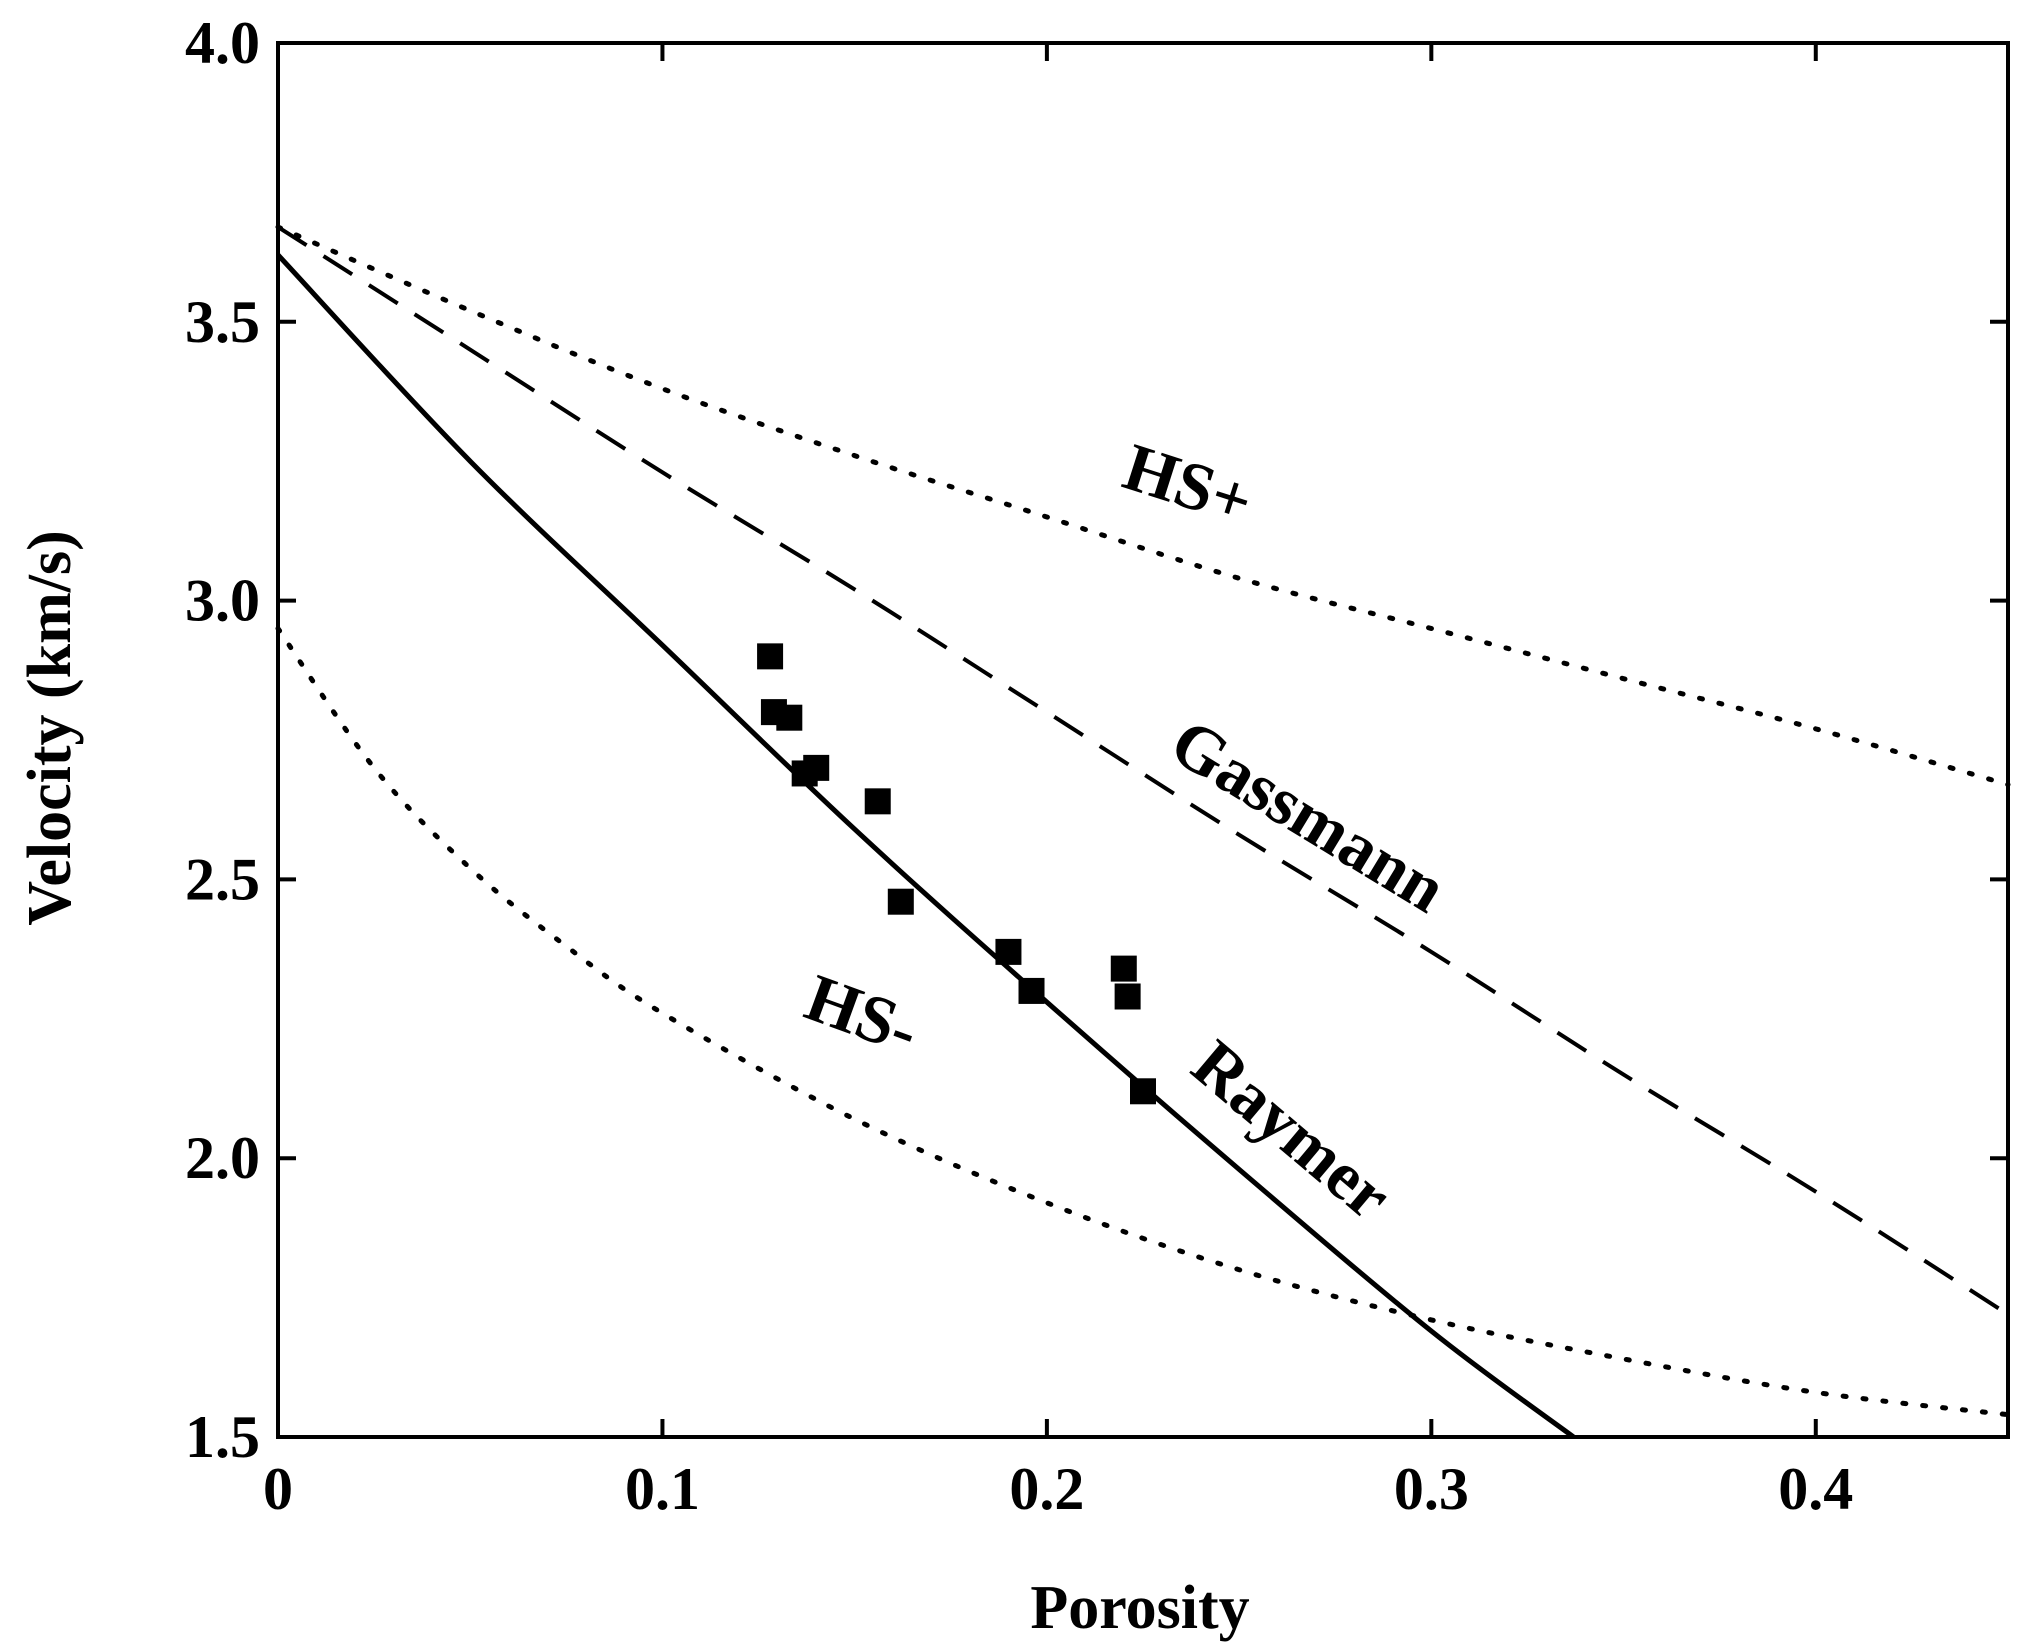  What do you see at coordinates (862, 1014) in the screenshot?
I see `curve-label-hs: HS-` at bounding box center [862, 1014].